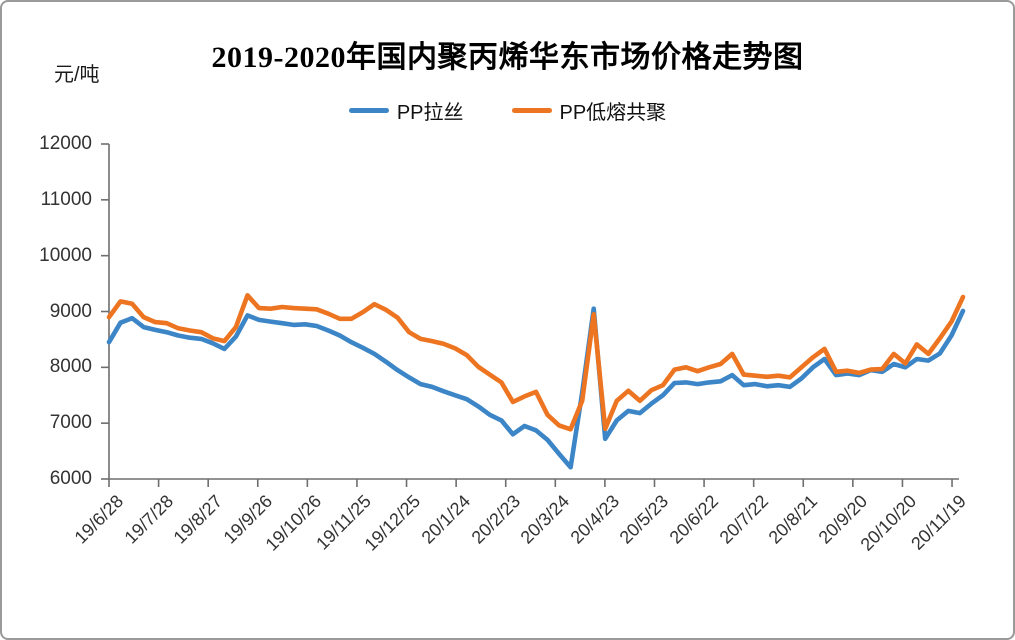 Image resolution: width=1015 pixels, height=640 pixels. I want to click on legend-item-pp-lasi: PP拉丝, so click(406, 110).